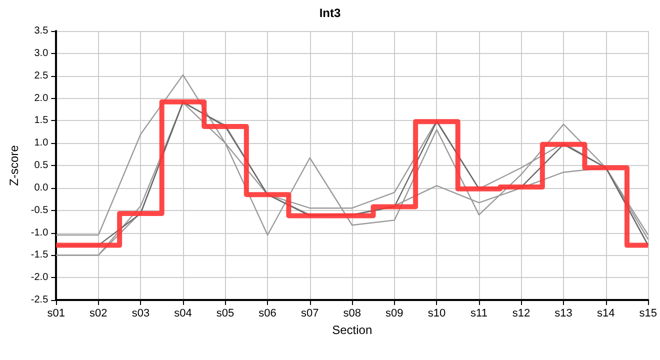 The height and width of the screenshot is (360, 660). I want to click on y-tick-label: 2.5, so click(41, 76).